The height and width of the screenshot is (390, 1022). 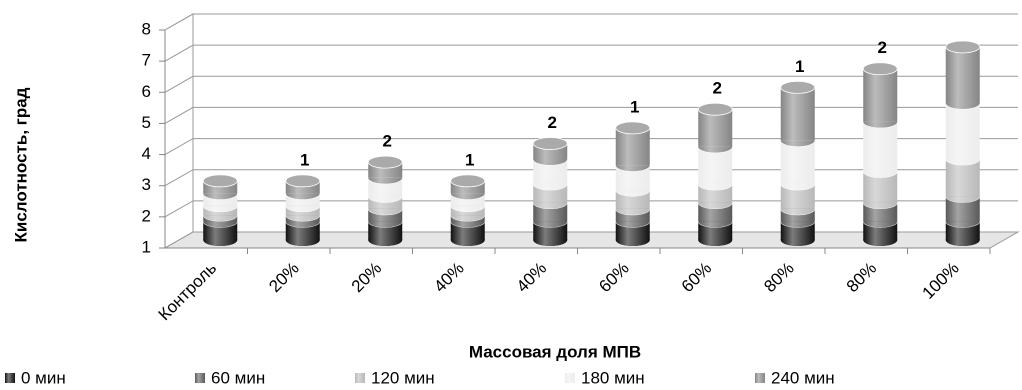 I want to click on y-tick-label: 8, so click(x=146, y=28).